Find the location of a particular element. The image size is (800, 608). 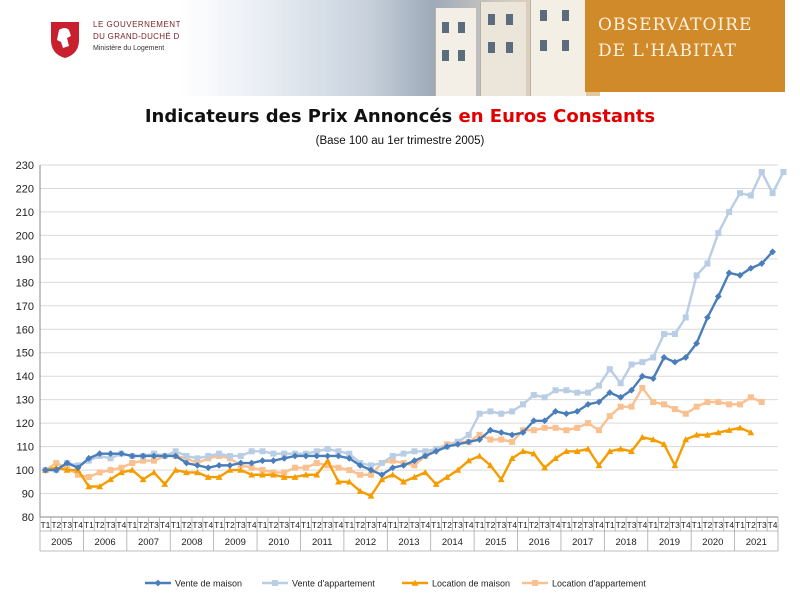

legend-item: Location d'appartement is located at coordinates (584, 584).